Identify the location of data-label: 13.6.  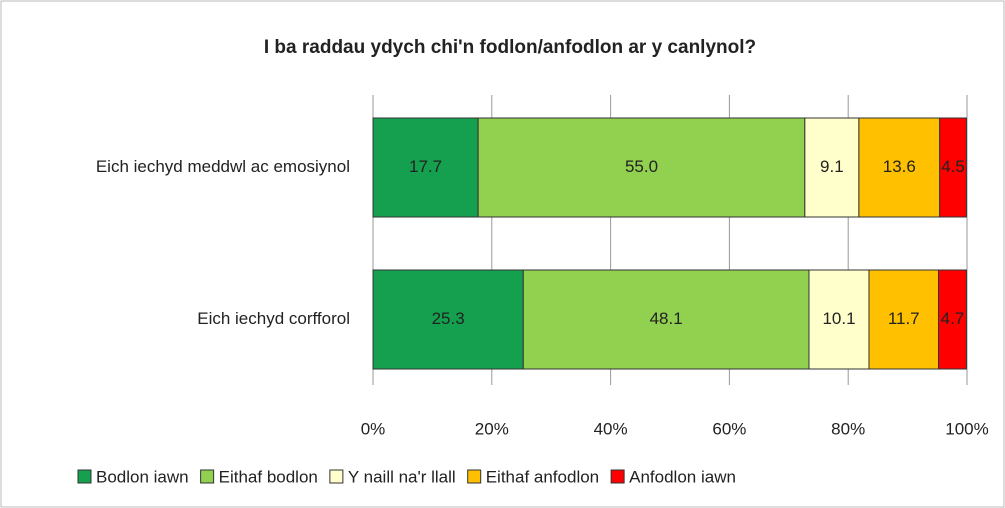
(899, 166).